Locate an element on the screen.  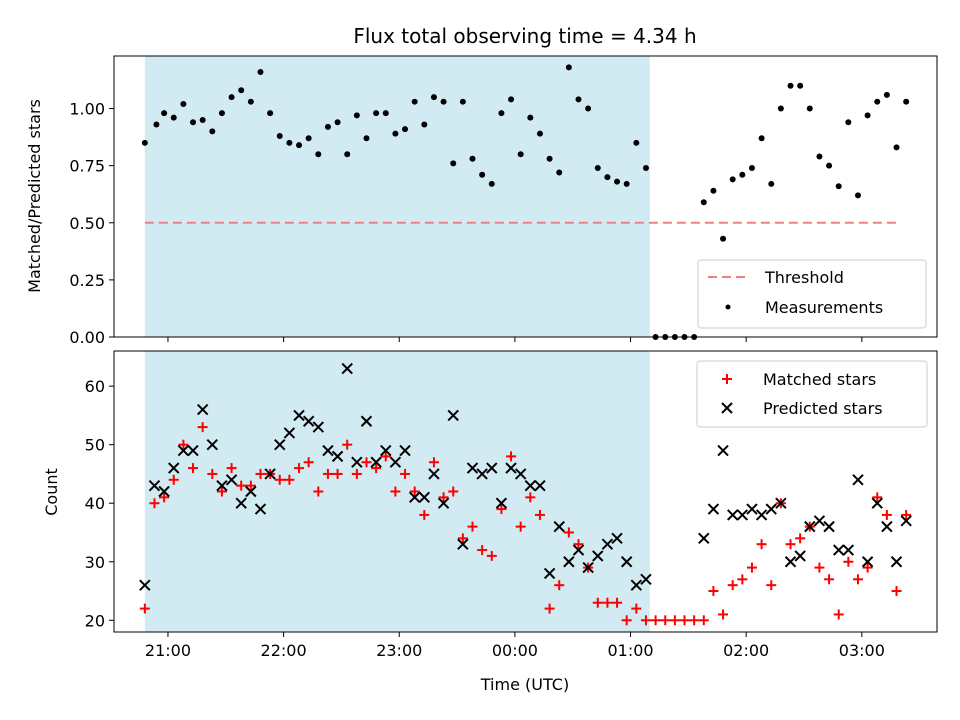
legend-box is located at coordinates (812, 294).